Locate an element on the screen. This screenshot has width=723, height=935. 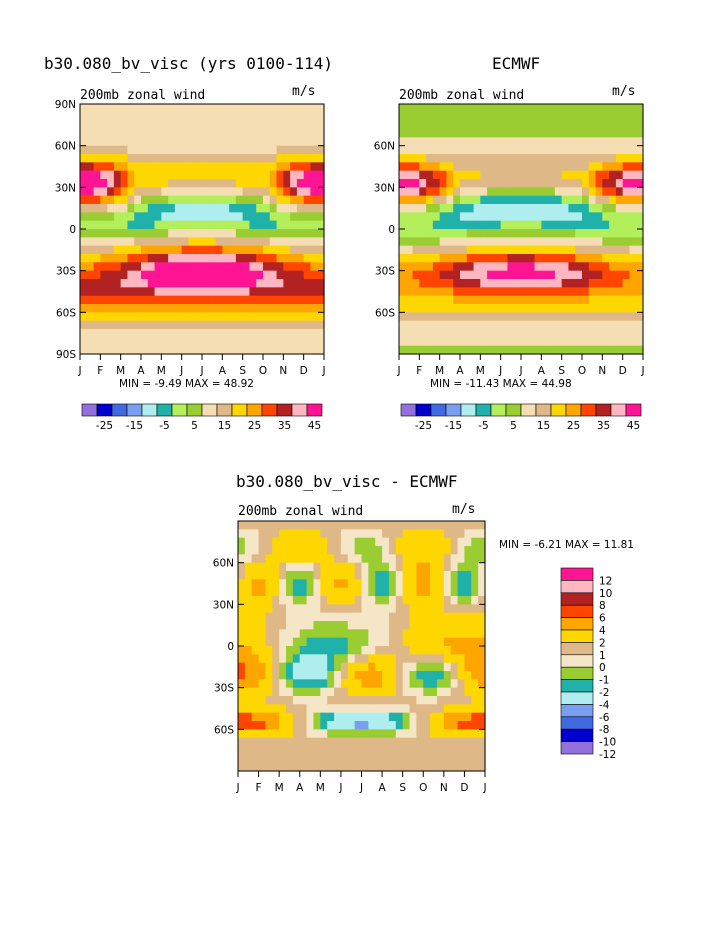
x-tick-label: A is located at coordinates (223, 371).